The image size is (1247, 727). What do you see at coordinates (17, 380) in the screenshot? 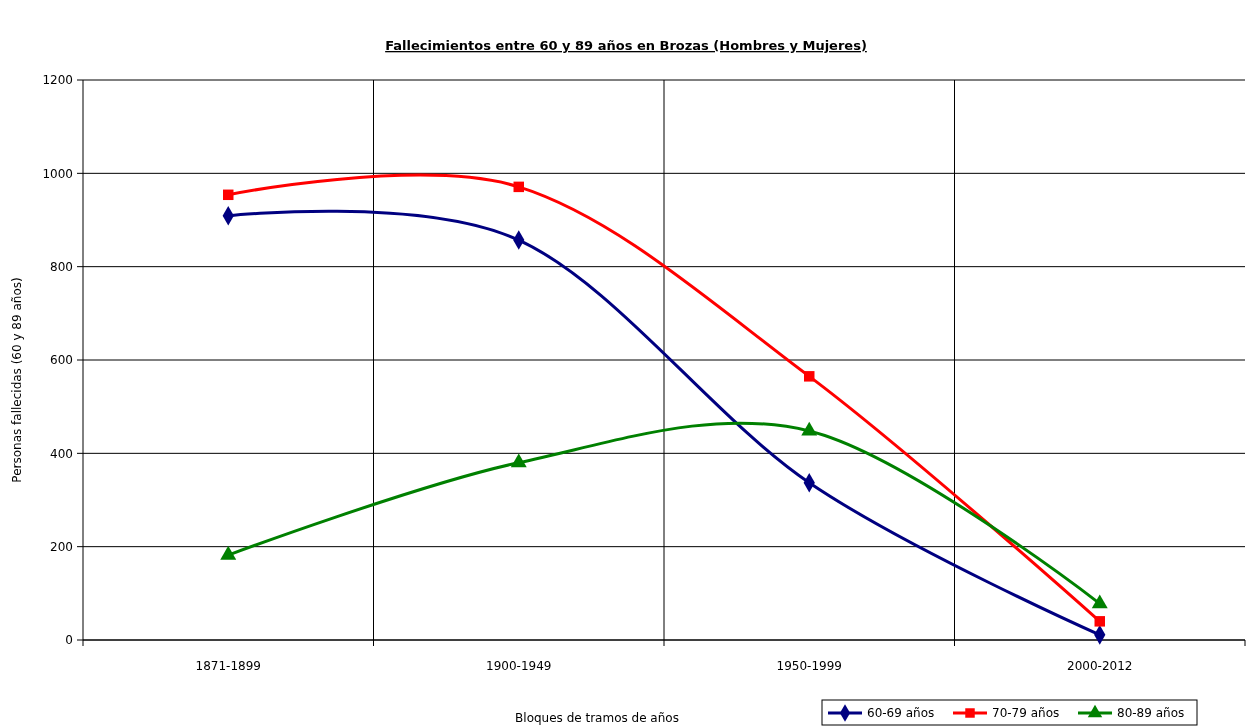
I see `y-axis-title: Personas fallecidas (60 y 89 años)` at bounding box center [17, 380].